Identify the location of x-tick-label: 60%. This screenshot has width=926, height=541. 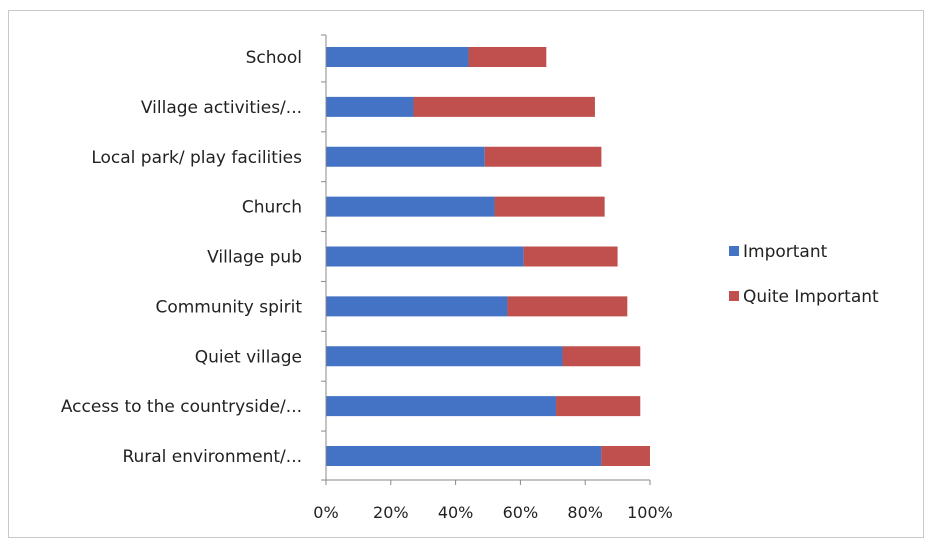
(521, 512).